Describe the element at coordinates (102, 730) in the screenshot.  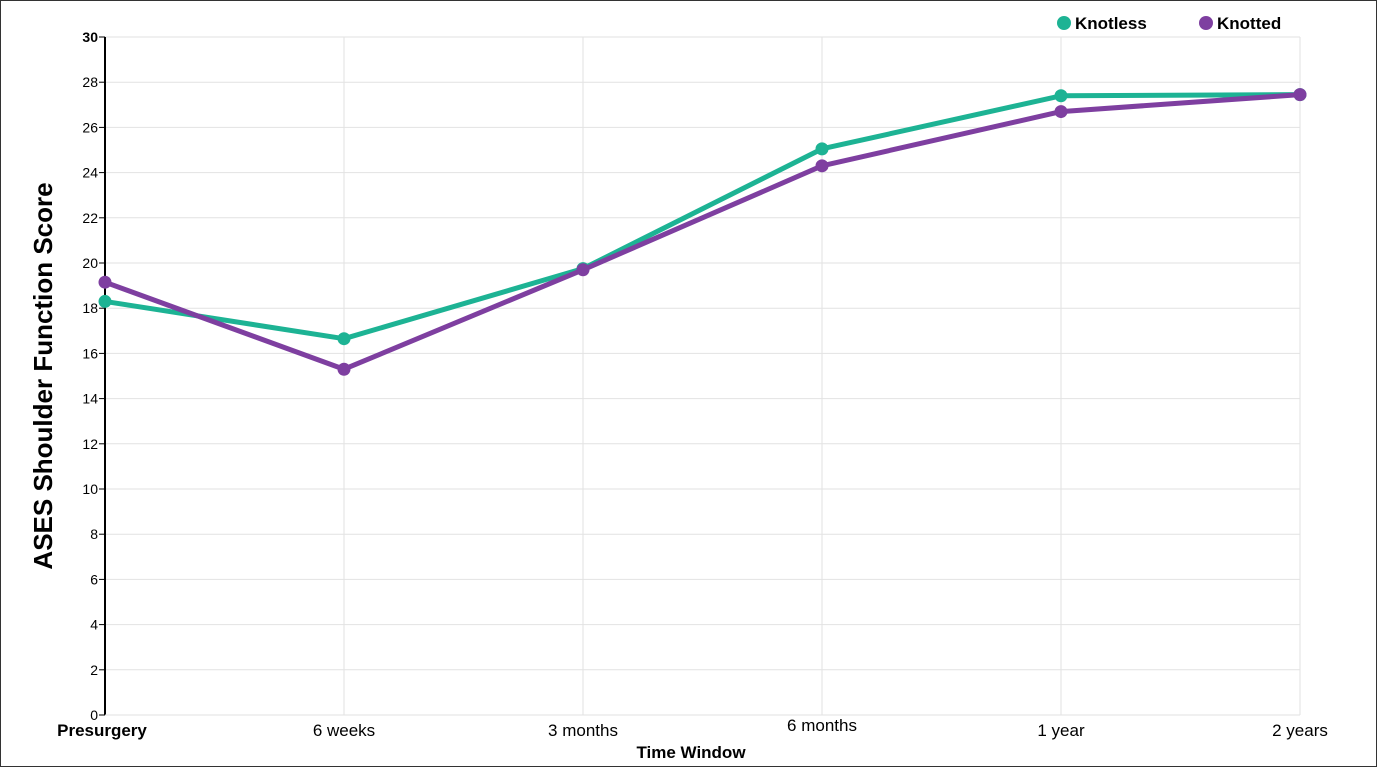
I see `x-tick-label: Presurgery` at that location.